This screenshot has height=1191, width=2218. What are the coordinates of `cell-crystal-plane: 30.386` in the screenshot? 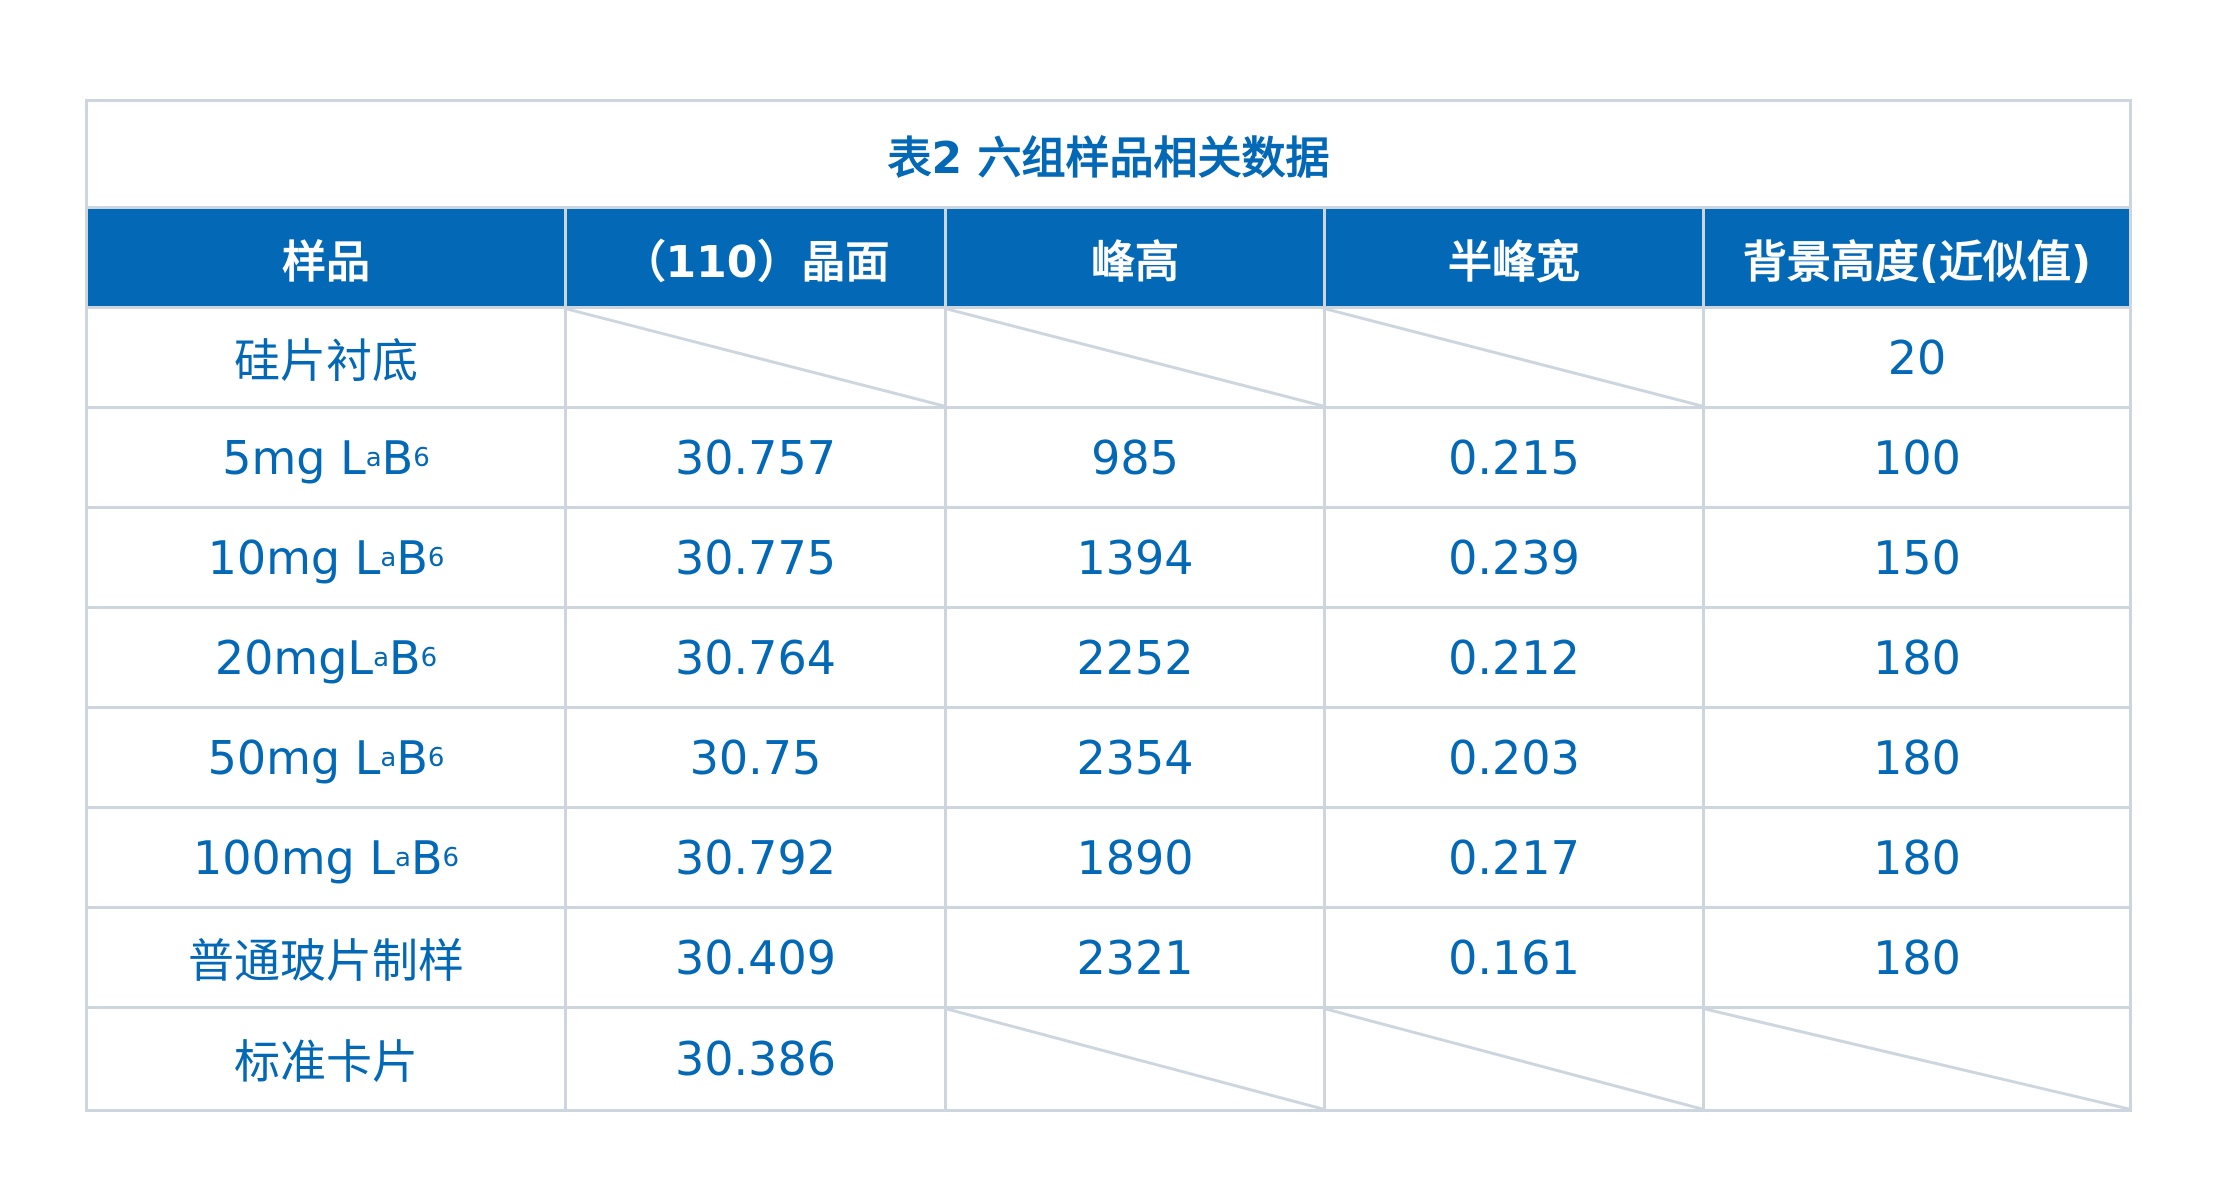 It's located at (757, 1059).